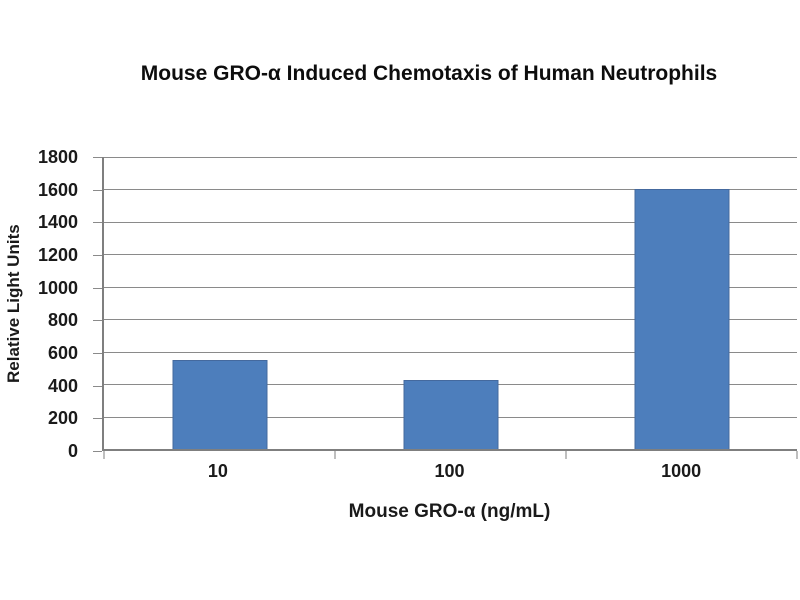 The width and height of the screenshot is (800, 600). I want to click on y-tick-label: 400, so click(62, 385).